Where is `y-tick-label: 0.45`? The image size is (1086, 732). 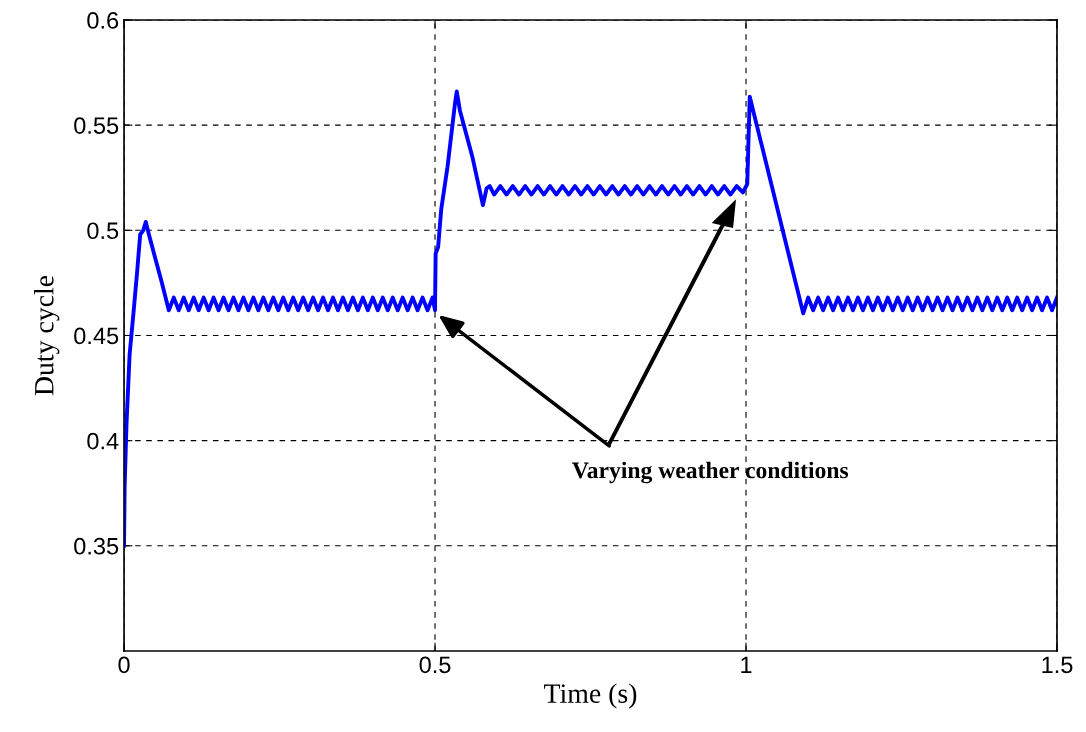 y-tick-label: 0.45 is located at coordinates (96, 336).